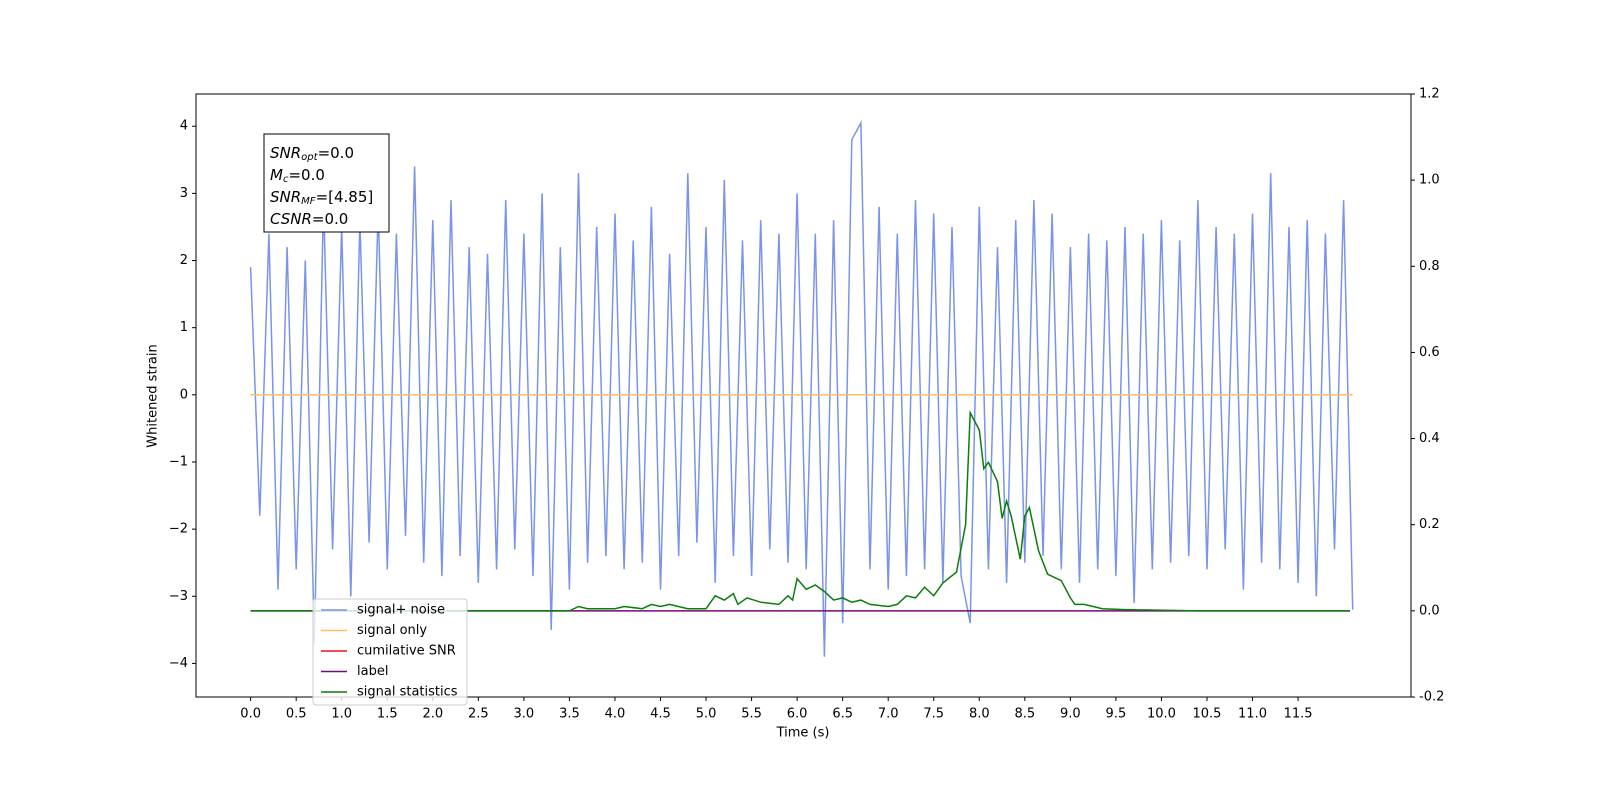 This screenshot has height=800, width=1600. I want to click on y-tick-label: 4, so click(184, 126).